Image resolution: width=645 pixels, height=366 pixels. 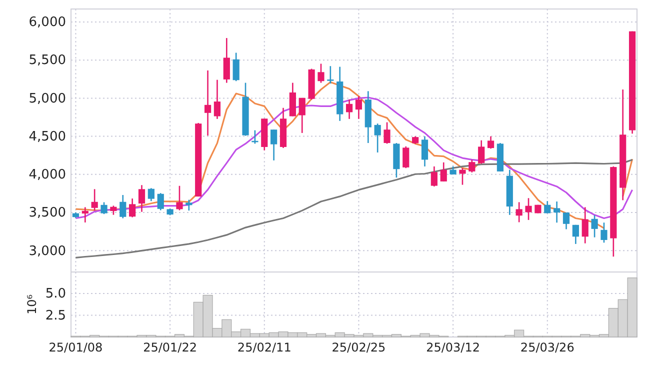 What do you see at coordinates (47, 98) in the screenshot?
I see `y-tick-label: 5,000` at bounding box center [47, 98].